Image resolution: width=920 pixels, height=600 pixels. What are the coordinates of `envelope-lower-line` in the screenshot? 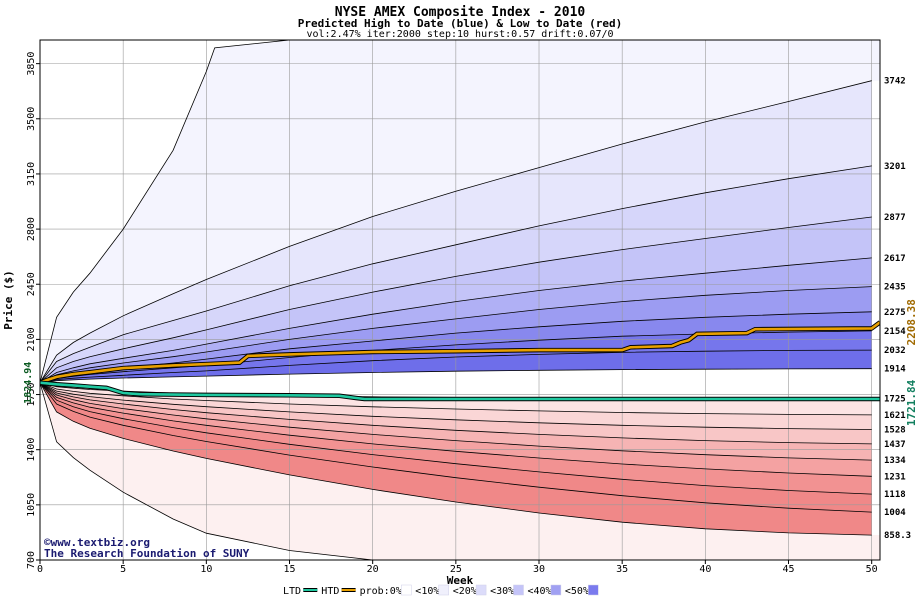 It's located at (248, 471).